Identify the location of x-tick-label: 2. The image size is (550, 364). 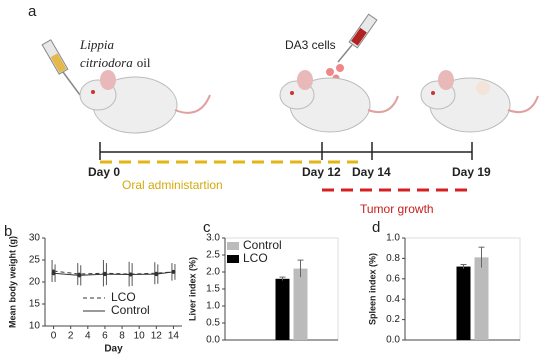
(71, 336).